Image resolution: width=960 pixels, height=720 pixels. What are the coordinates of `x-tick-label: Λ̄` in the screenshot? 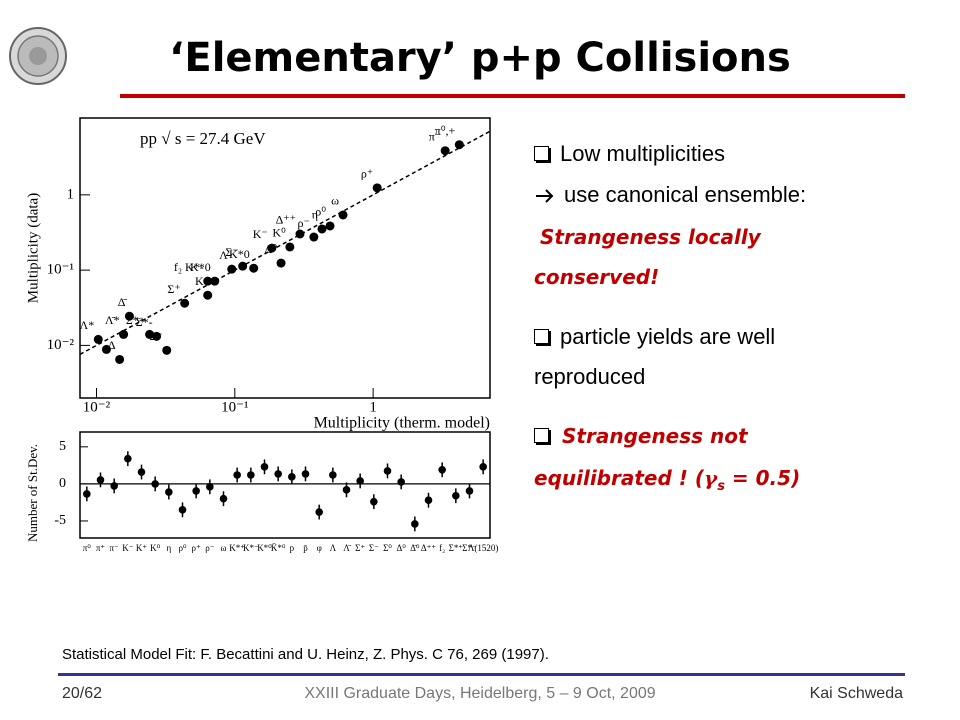 It's located at (347, 548).